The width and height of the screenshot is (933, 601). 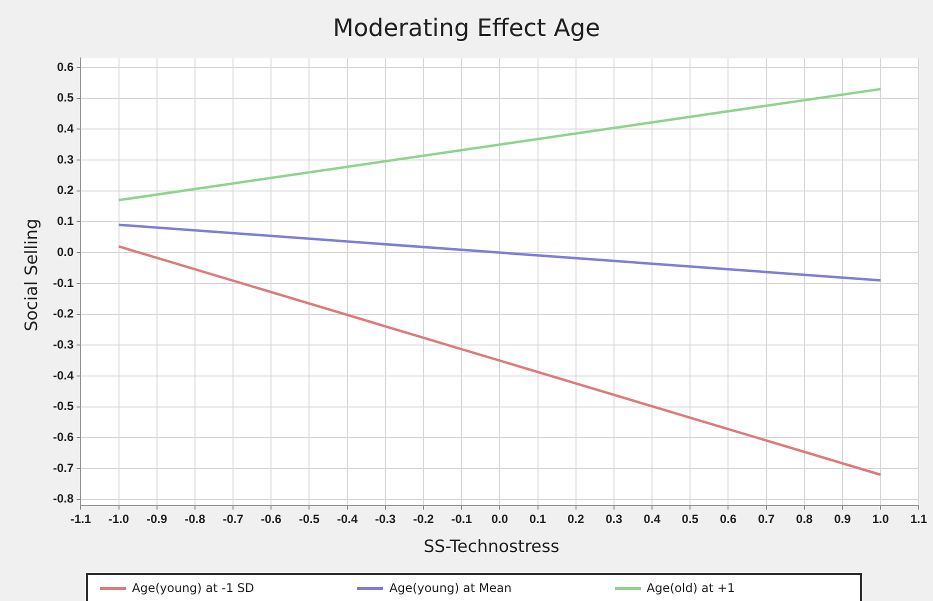 I want to click on x-tick-label: -0.2, so click(x=423, y=519).